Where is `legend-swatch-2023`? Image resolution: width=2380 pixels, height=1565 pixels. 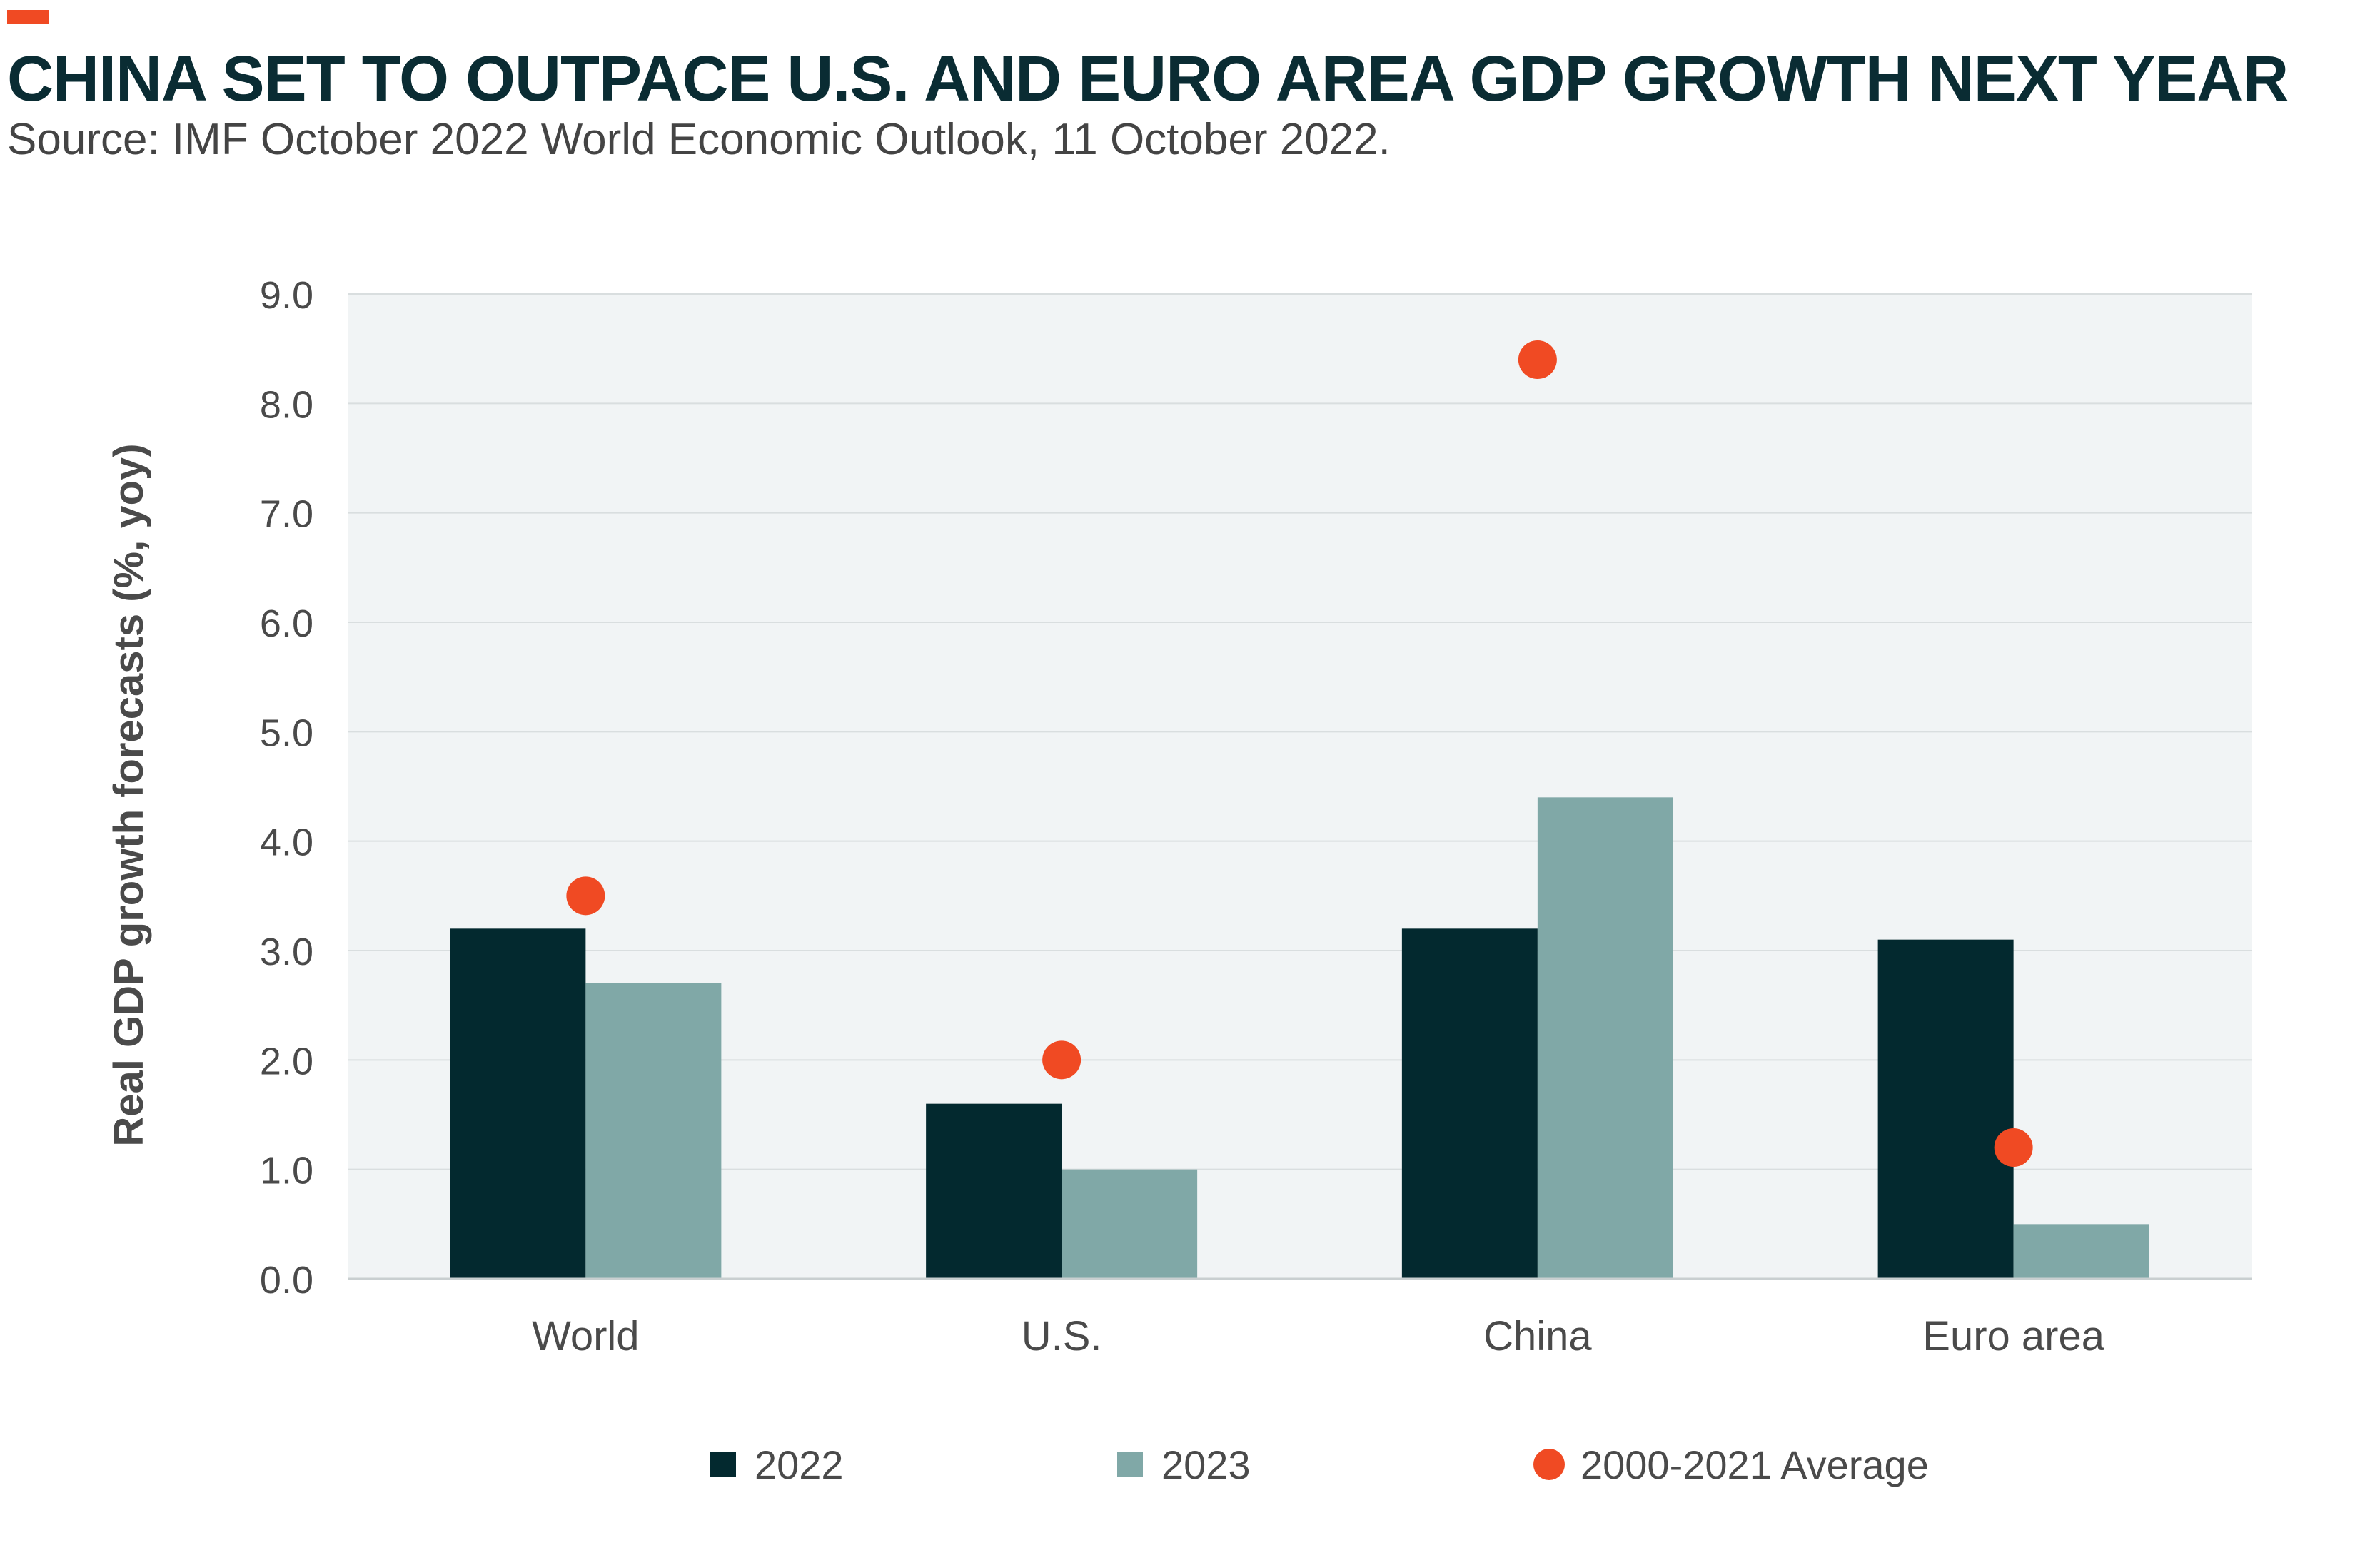
legend-swatch-2023 is located at coordinates (1130, 1464).